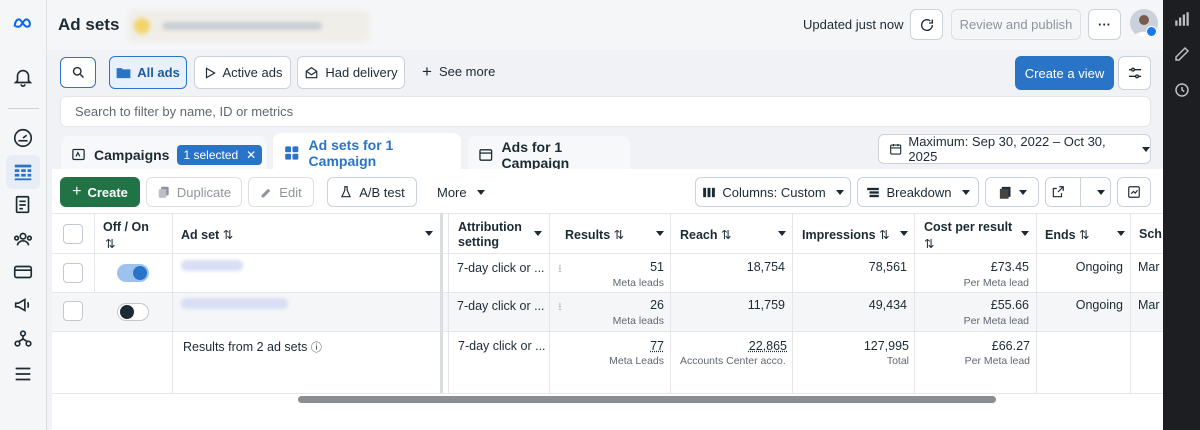 Image resolution: width=1200 pixels, height=430 pixels. Describe the element at coordinates (23, 172) in the screenshot. I see `ads-manager-table-icon` at that location.